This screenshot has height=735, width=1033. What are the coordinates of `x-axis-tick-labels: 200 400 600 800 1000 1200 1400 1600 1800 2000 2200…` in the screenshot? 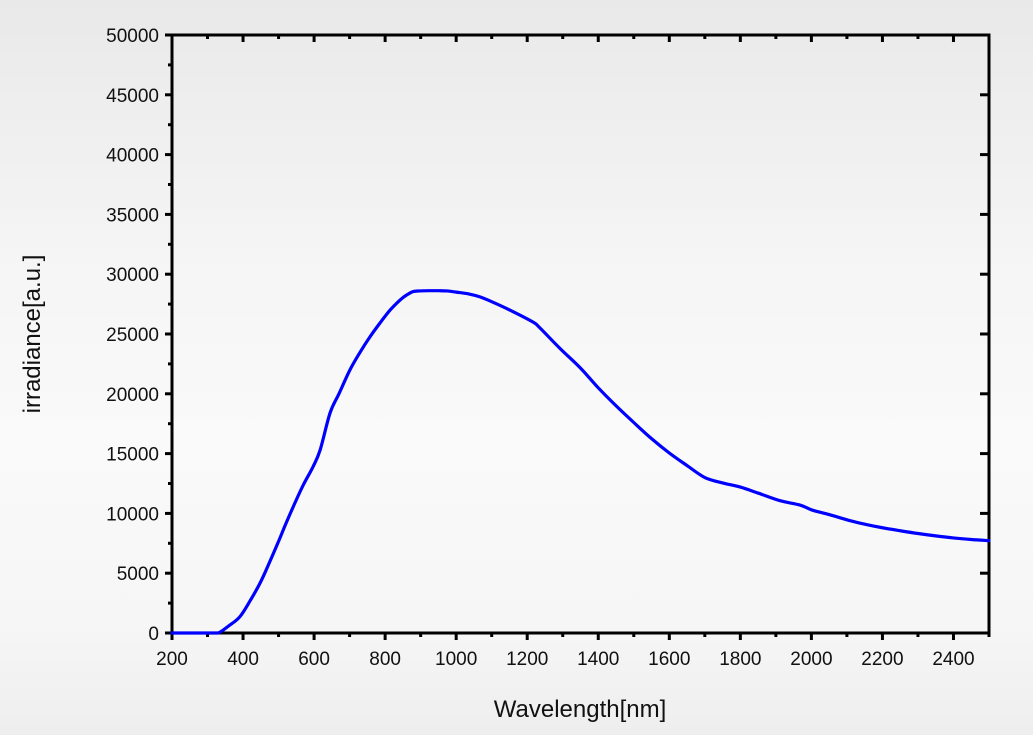 It's located at (565, 659).